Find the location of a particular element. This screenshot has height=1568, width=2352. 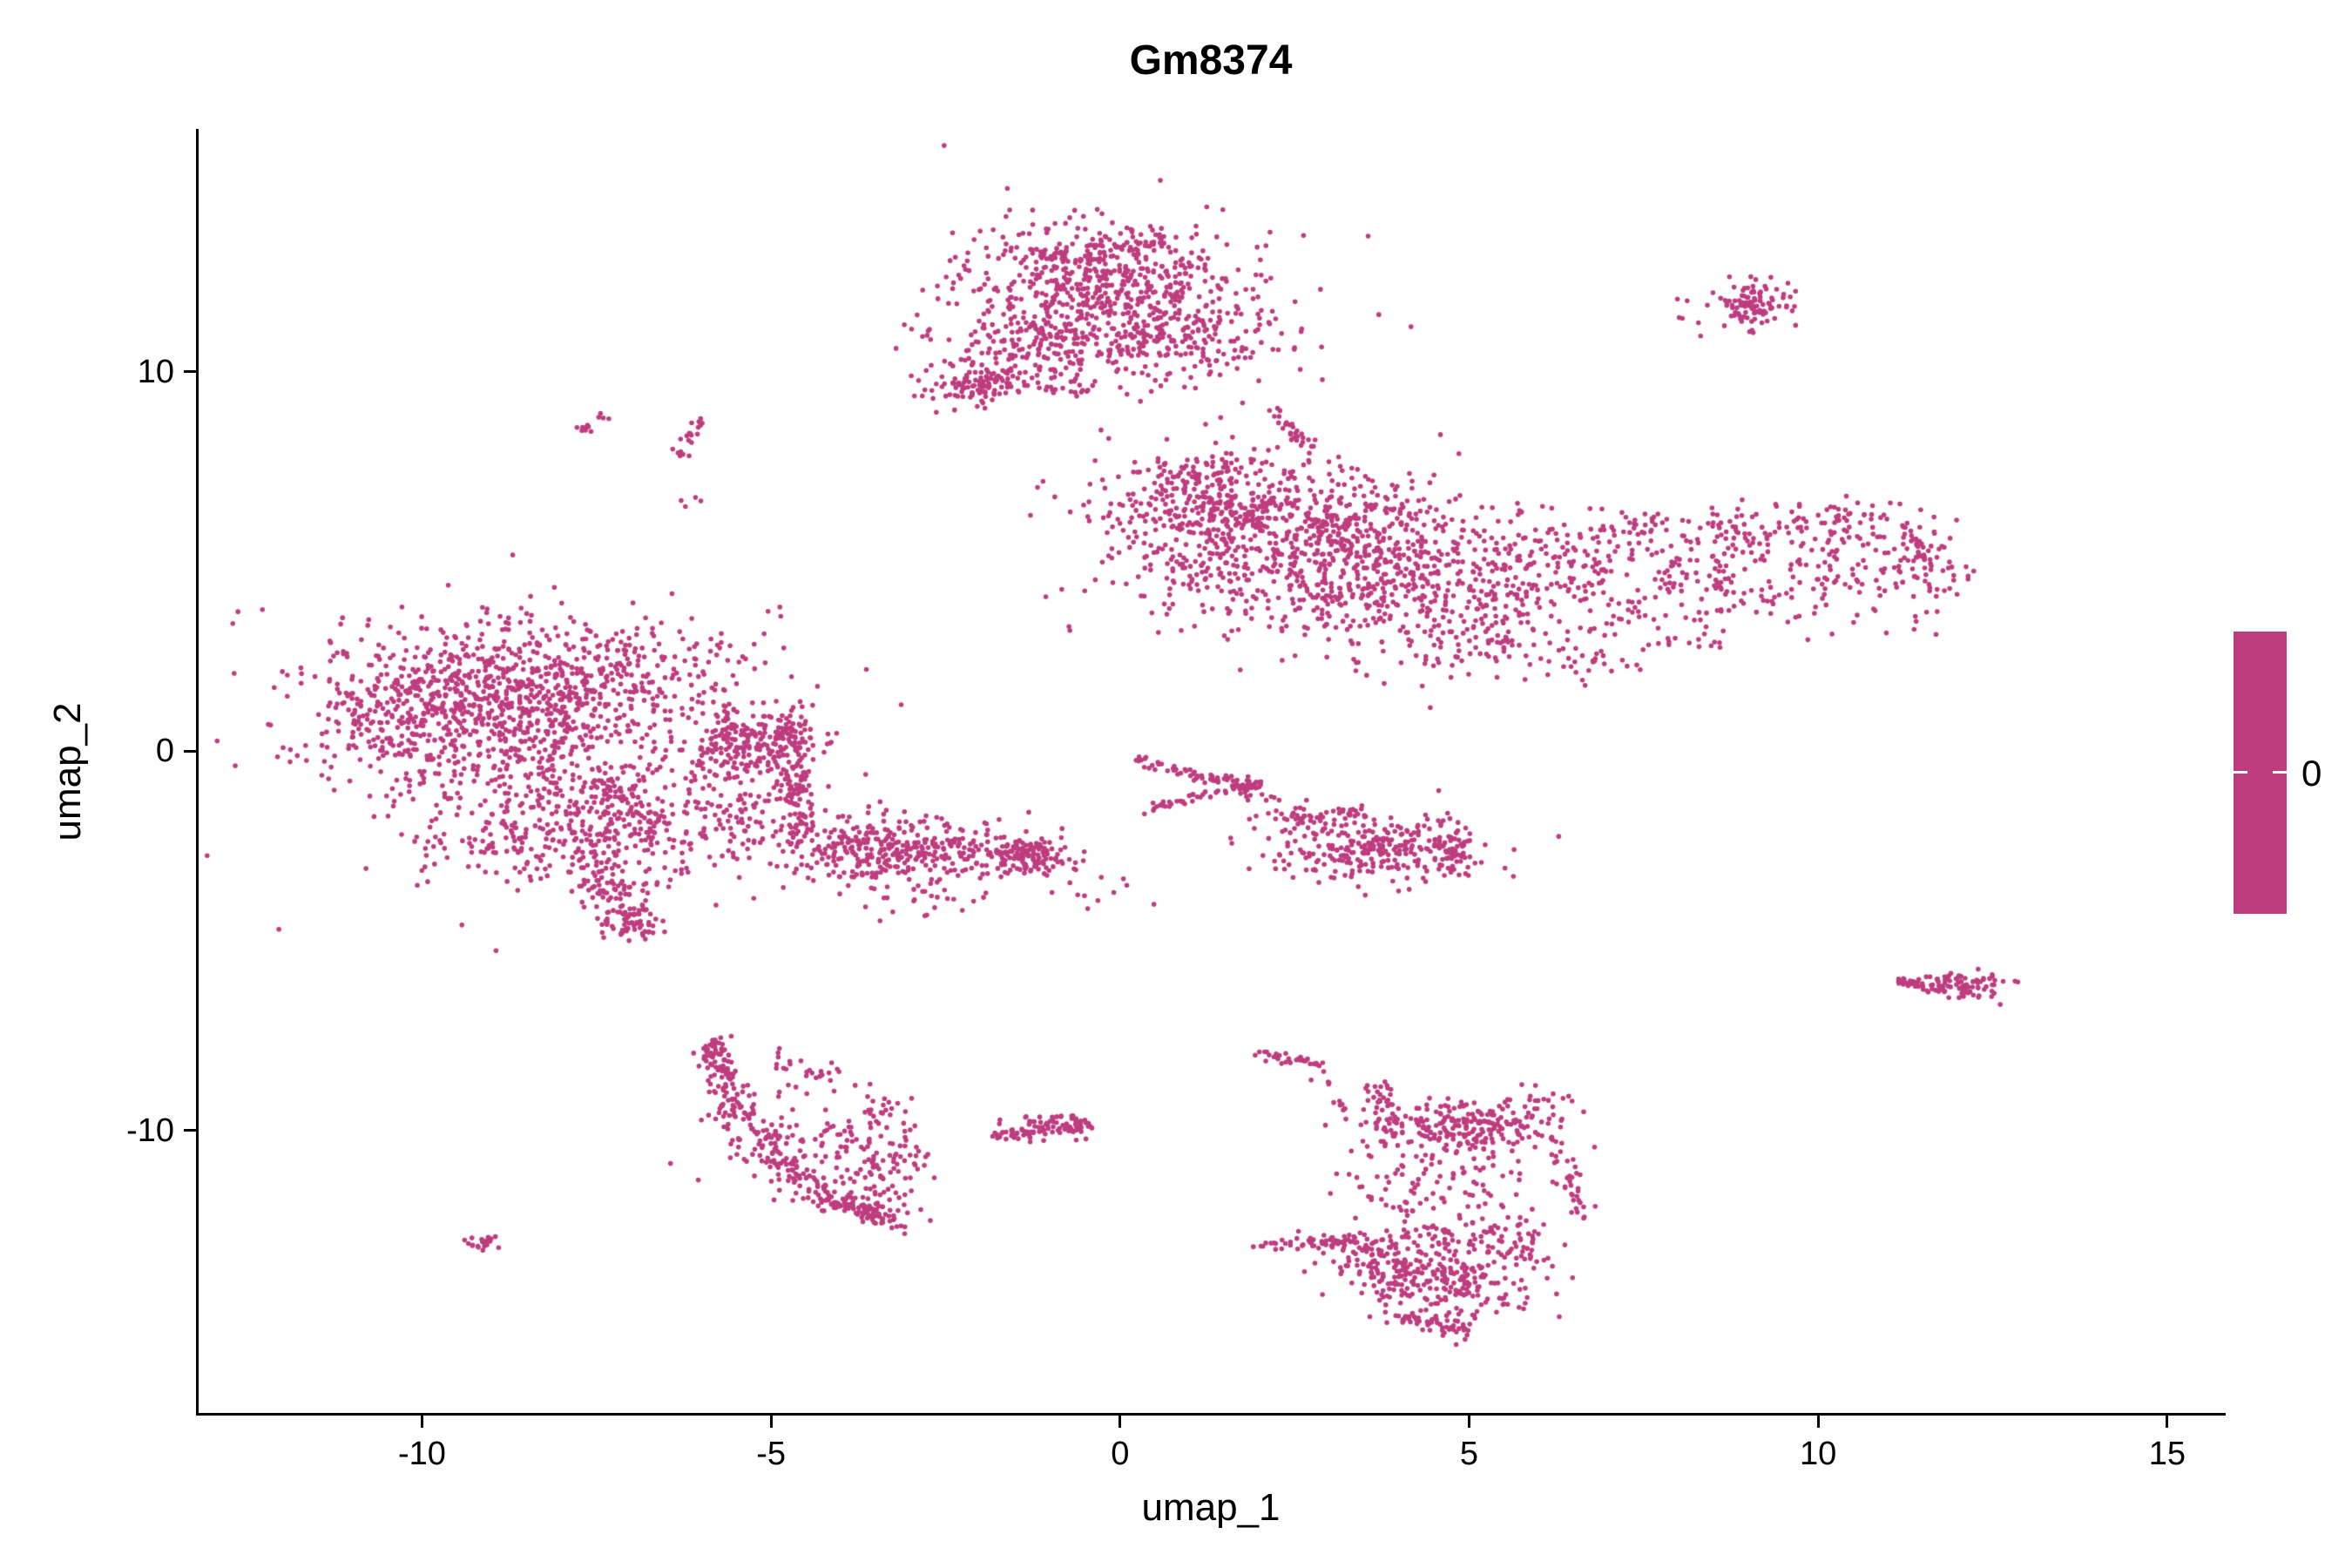

colorbar-legend is located at coordinates (2260, 773).